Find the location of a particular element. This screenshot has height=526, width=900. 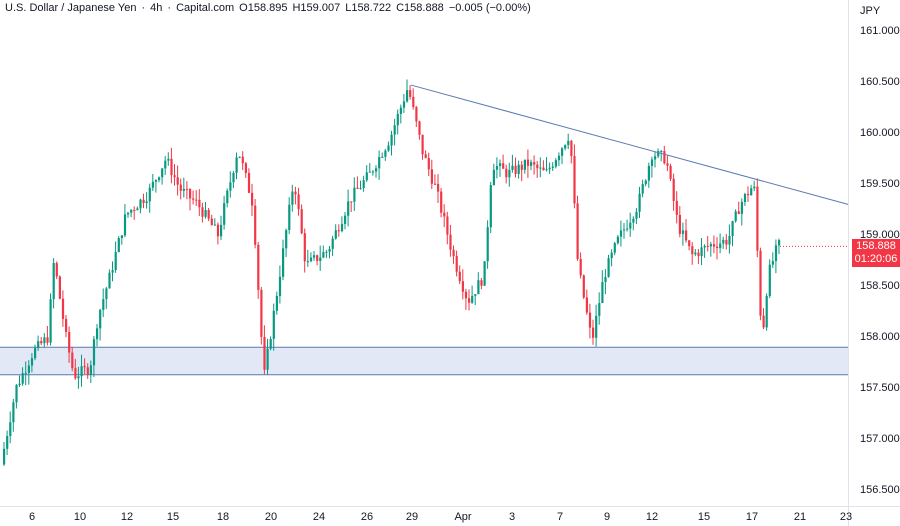

time-tick: 24 is located at coordinates (319, 517).